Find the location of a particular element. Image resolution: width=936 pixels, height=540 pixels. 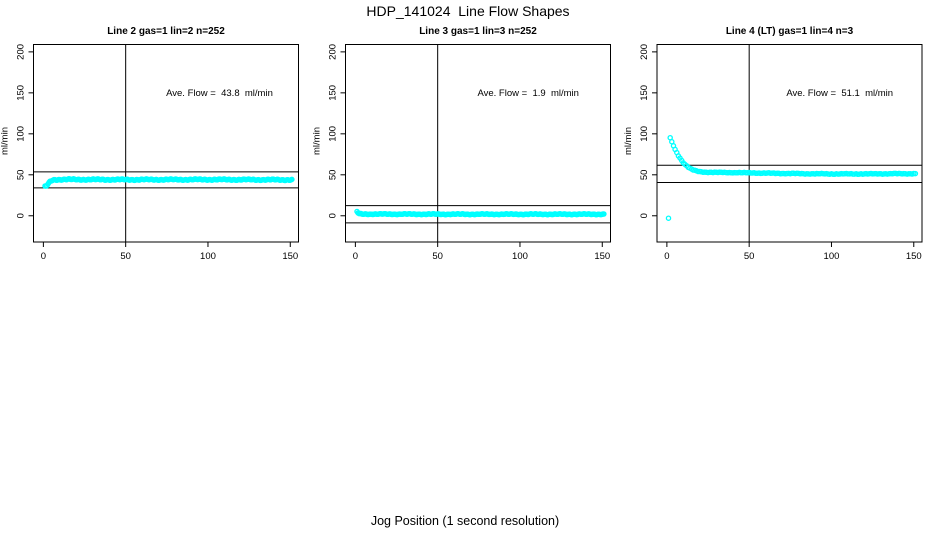

outlier-point is located at coordinates (668, 218).